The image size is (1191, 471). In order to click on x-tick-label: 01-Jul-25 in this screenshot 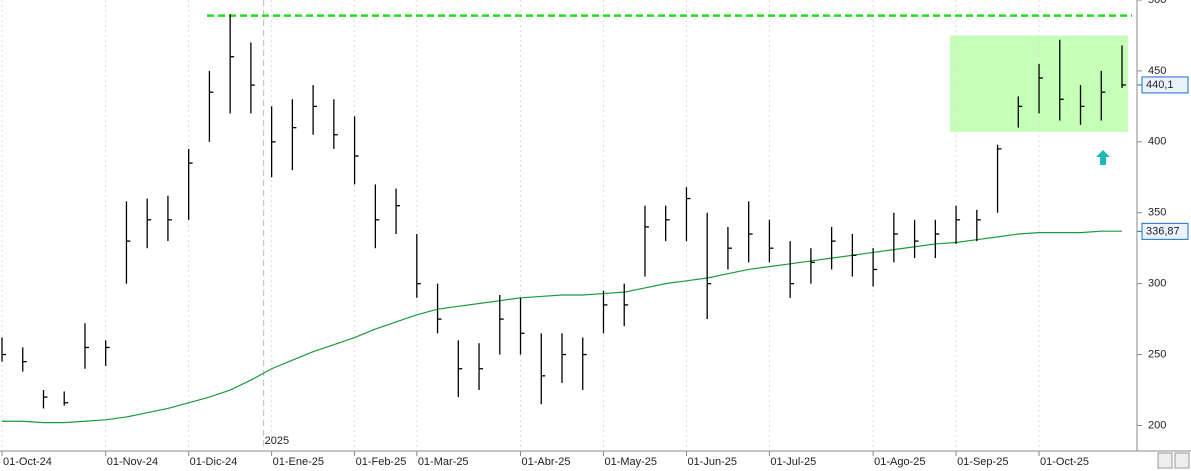, I will do `click(793, 462)`.